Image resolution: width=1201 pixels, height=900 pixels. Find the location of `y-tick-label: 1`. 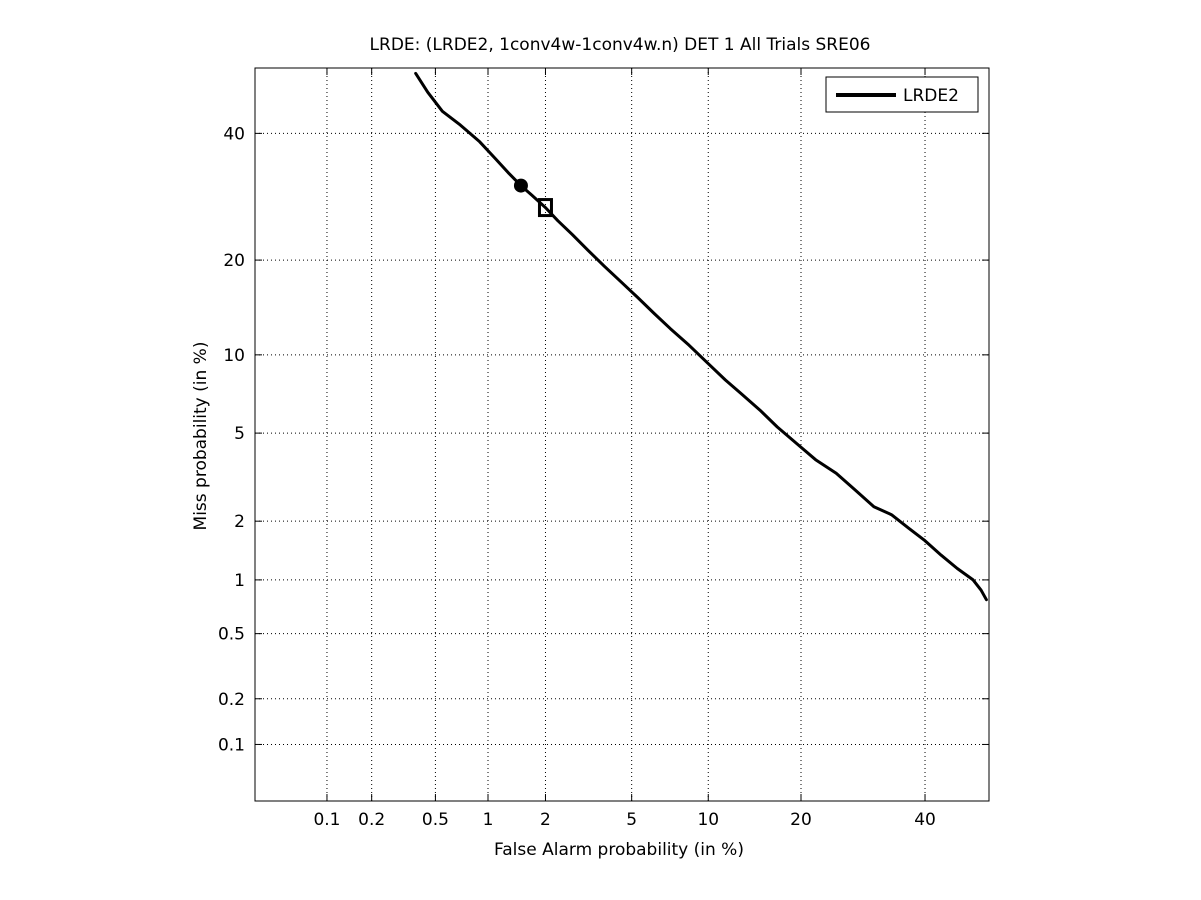

y-tick-label: 1 is located at coordinates (239, 581).